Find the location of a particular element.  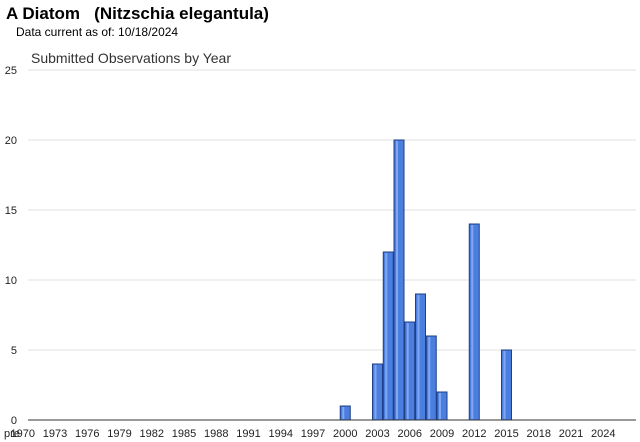

x-tick-label: 2021 is located at coordinates (571, 434).